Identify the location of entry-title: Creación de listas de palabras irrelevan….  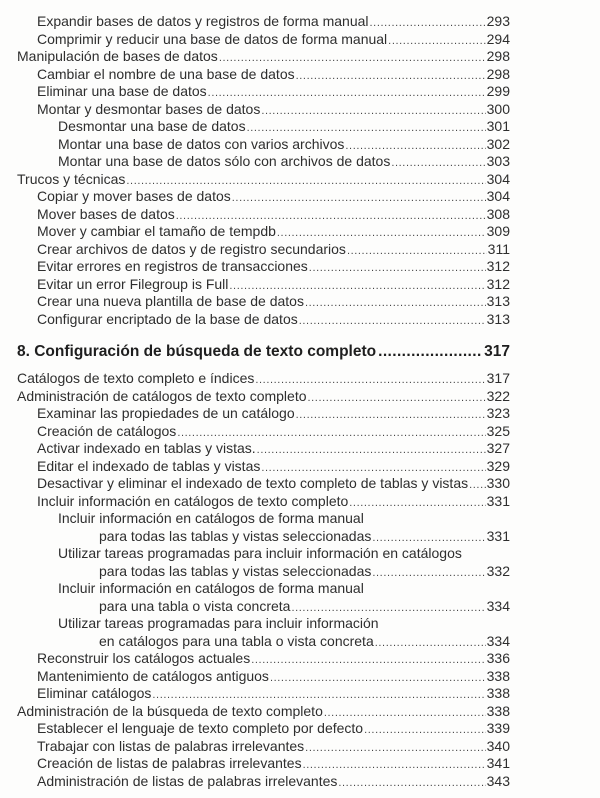
(169, 763).